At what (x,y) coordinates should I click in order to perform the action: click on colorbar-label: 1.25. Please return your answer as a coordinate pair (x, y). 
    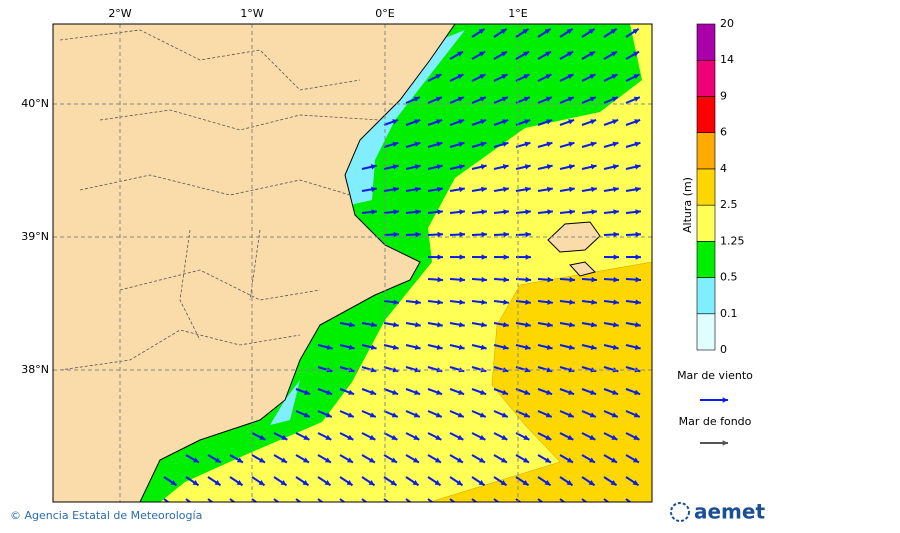
    Looking at the image, I should click on (732, 240).